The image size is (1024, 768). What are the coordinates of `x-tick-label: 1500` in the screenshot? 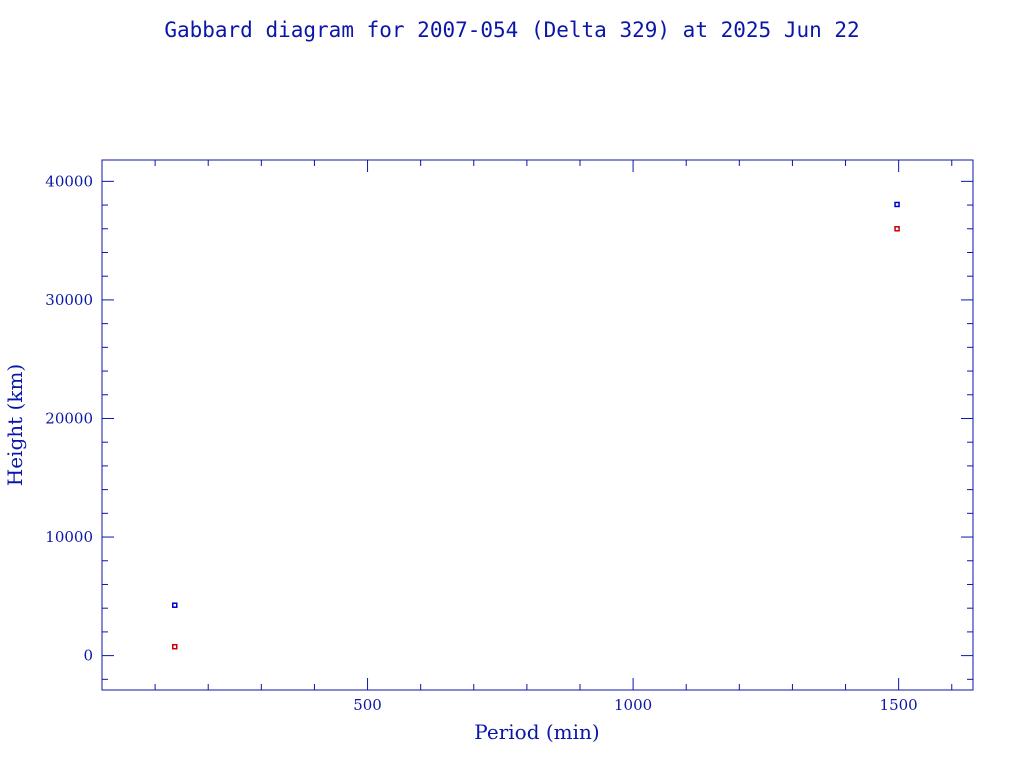 It's located at (899, 705).